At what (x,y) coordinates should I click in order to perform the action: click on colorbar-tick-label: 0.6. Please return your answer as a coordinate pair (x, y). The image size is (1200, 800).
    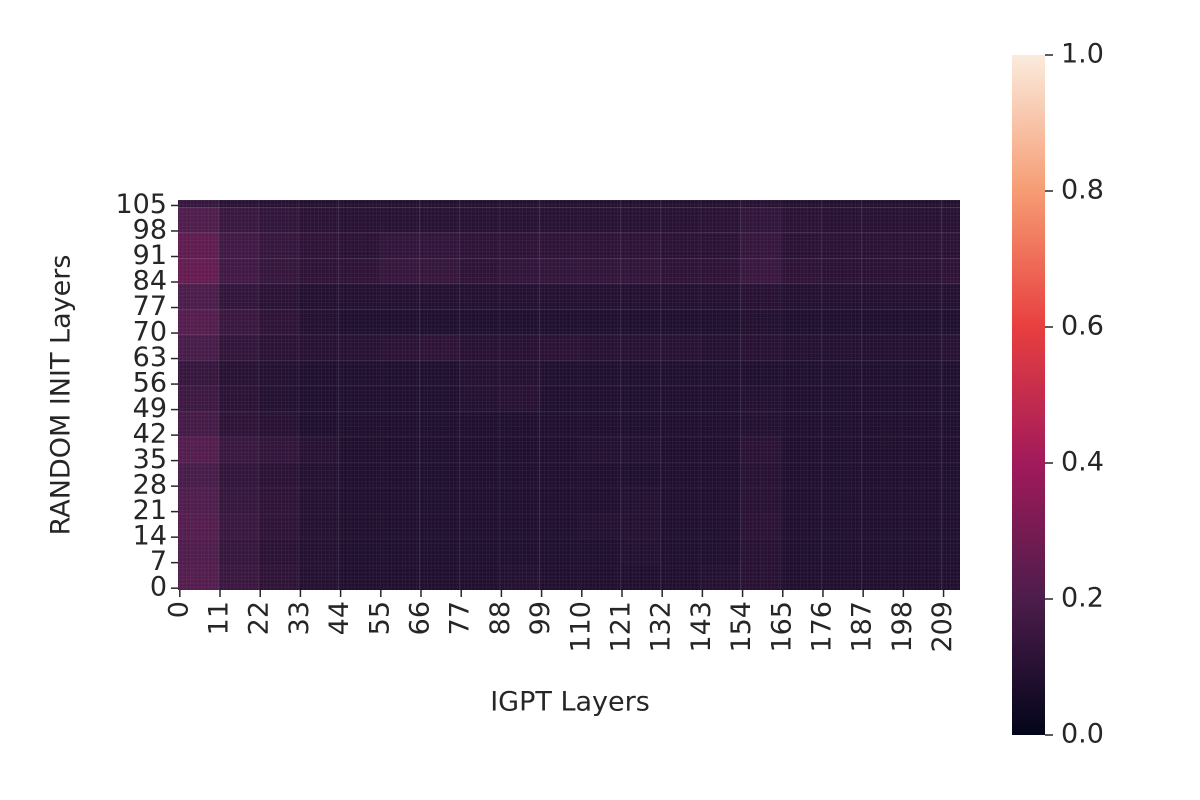
    Looking at the image, I should click on (1082, 326).